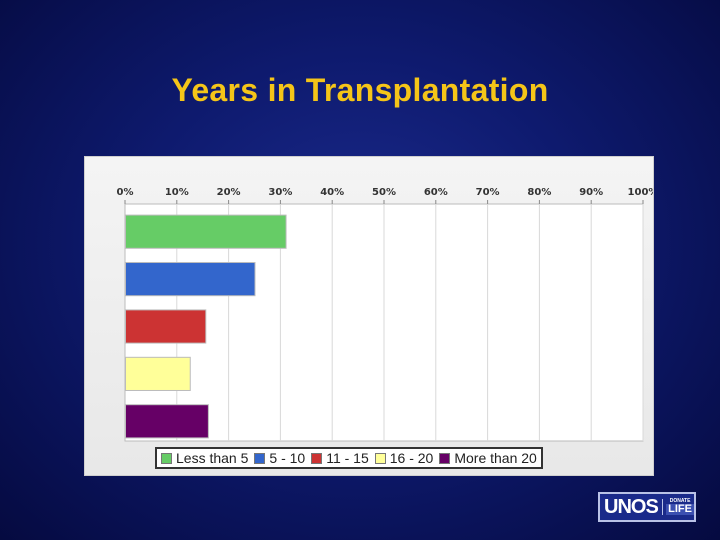 Image resolution: width=720 pixels, height=540 pixels. What do you see at coordinates (436, 192) in the screenshot?
I see `x-tick-label: 60%` at bounding box center [436, 192].